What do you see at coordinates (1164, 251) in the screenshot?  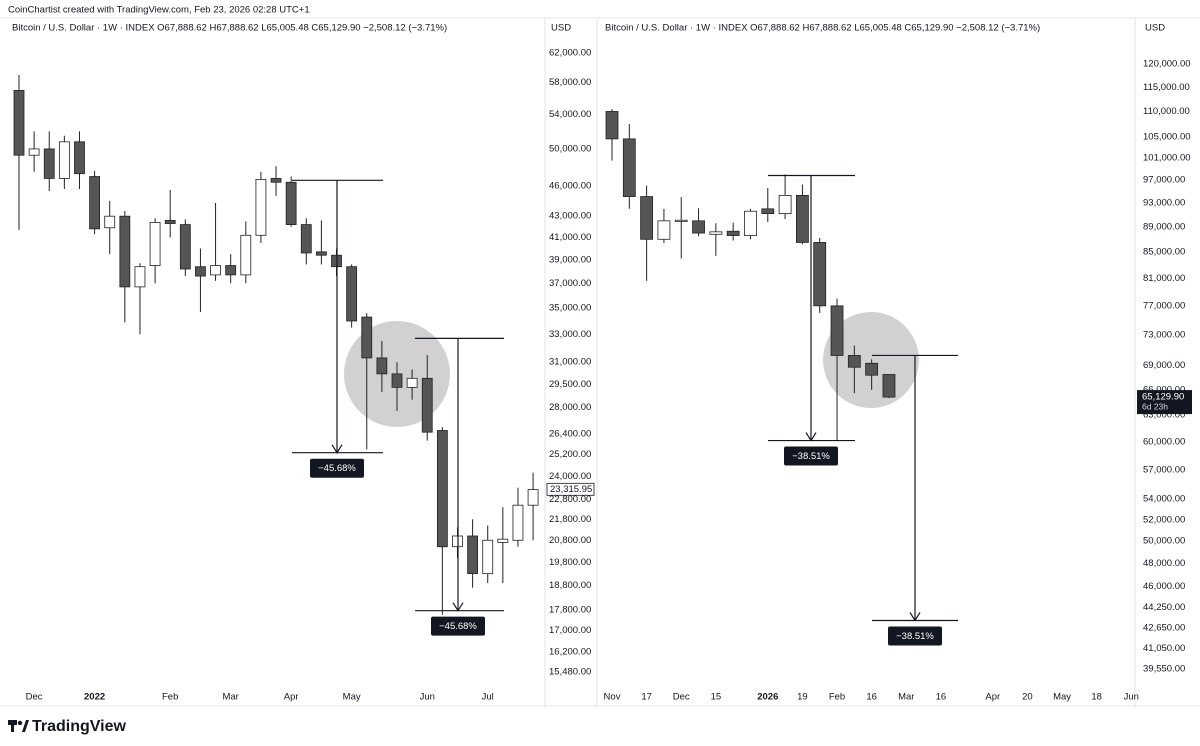 I see `y-tick-label: 85,000.00` at bounding box center [1164, 251].